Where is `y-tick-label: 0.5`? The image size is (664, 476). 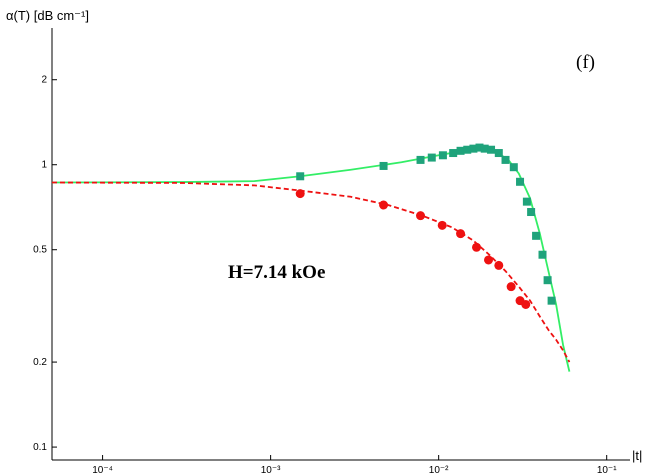 y-tick-label: 0.5 is located at coordinates (40, 250).